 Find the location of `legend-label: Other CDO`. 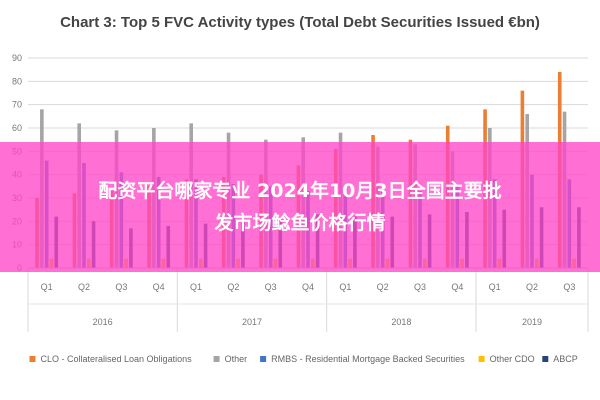

legend-label: Other CDO is located at coordinates (512, 359).